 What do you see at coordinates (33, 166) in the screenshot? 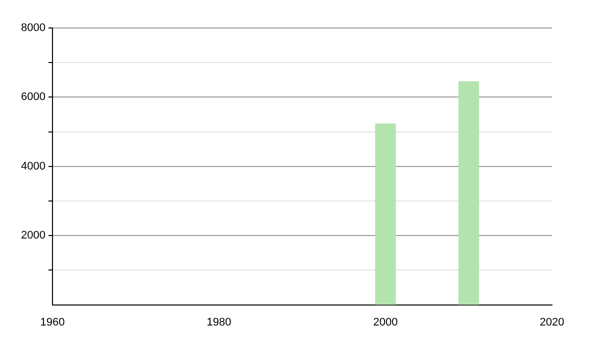
I see `y-tick-label: 4000` at bounding box center [33, 166].